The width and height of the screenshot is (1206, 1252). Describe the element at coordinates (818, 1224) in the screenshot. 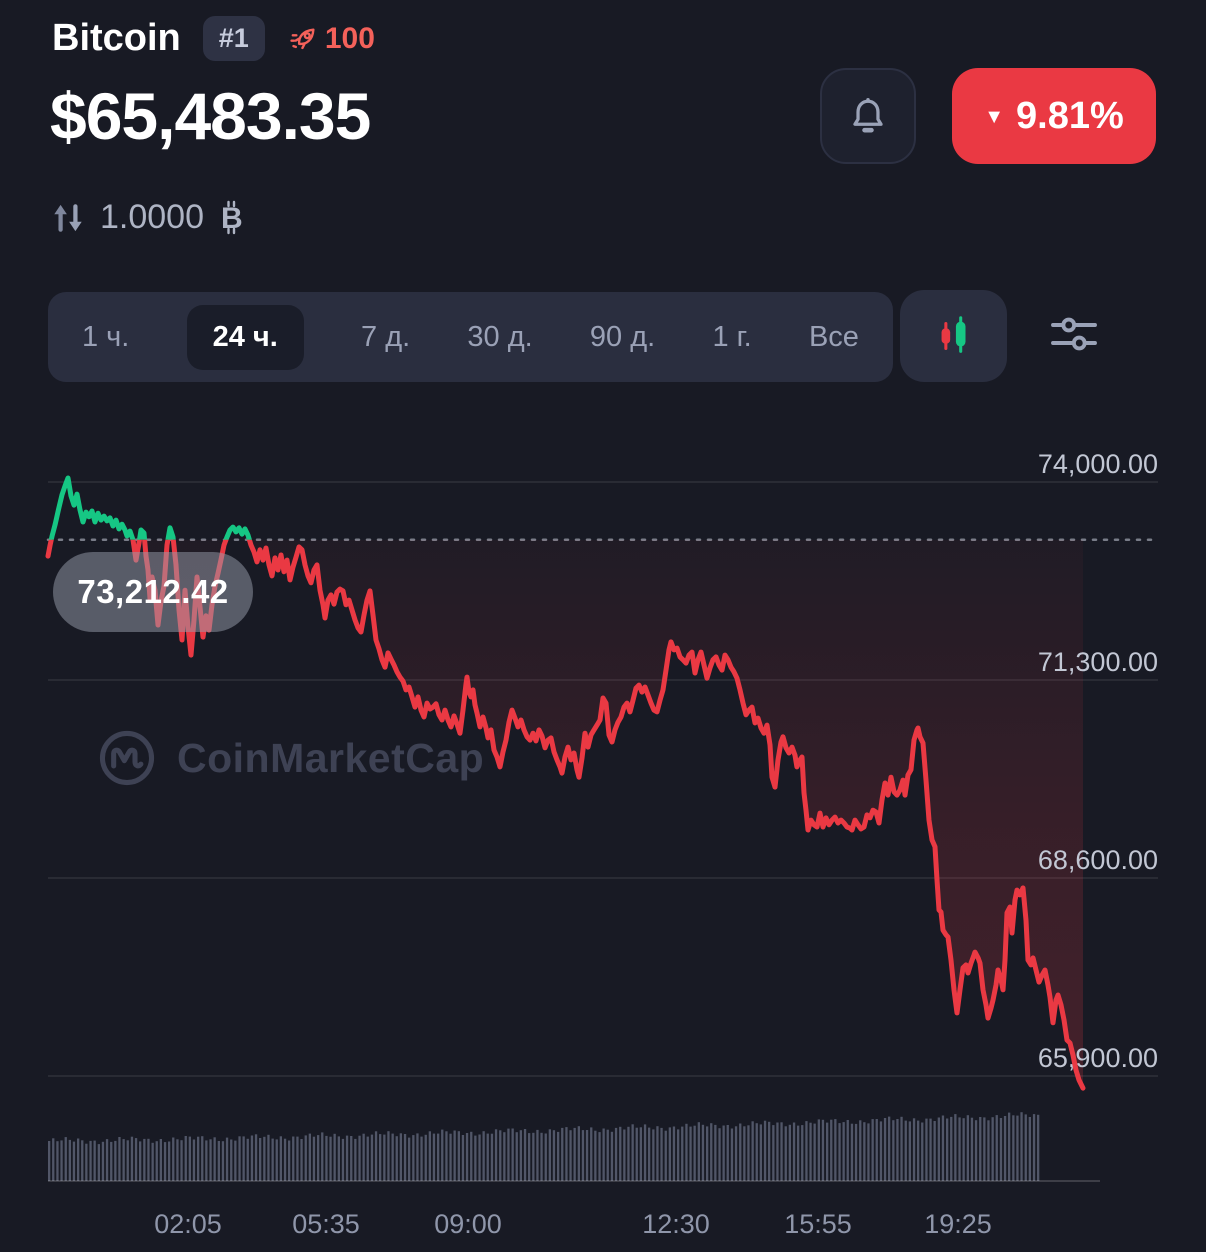

I see `x-axis-label: 15:55` at that location.